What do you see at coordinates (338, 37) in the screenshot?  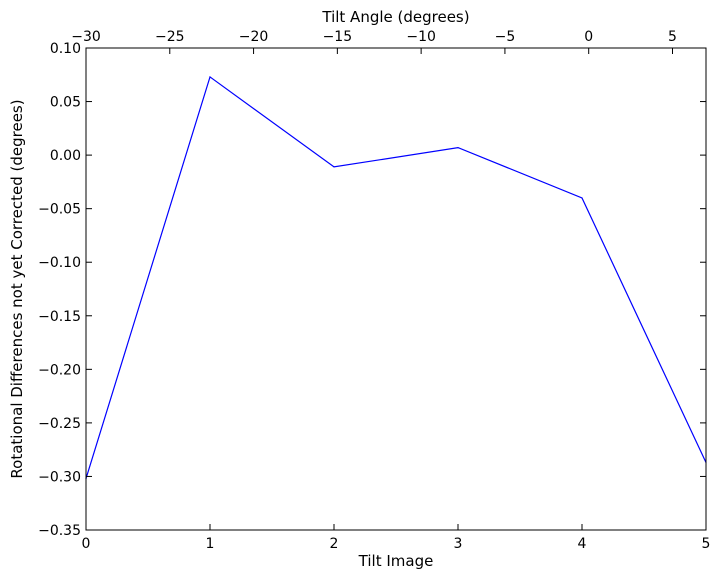 I see `top-x-tick-label: −15` at bounding box center [338, 37].